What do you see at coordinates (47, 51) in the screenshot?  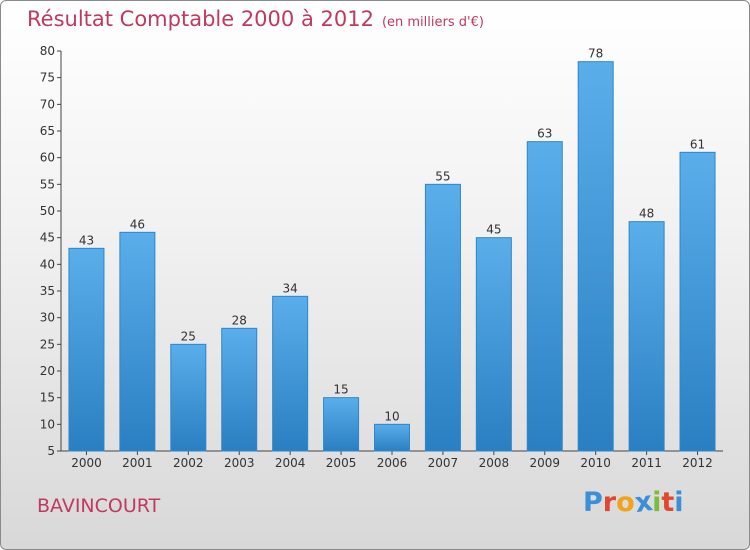 I see `y-tick-label: 80` at bounding box center [47, 51].